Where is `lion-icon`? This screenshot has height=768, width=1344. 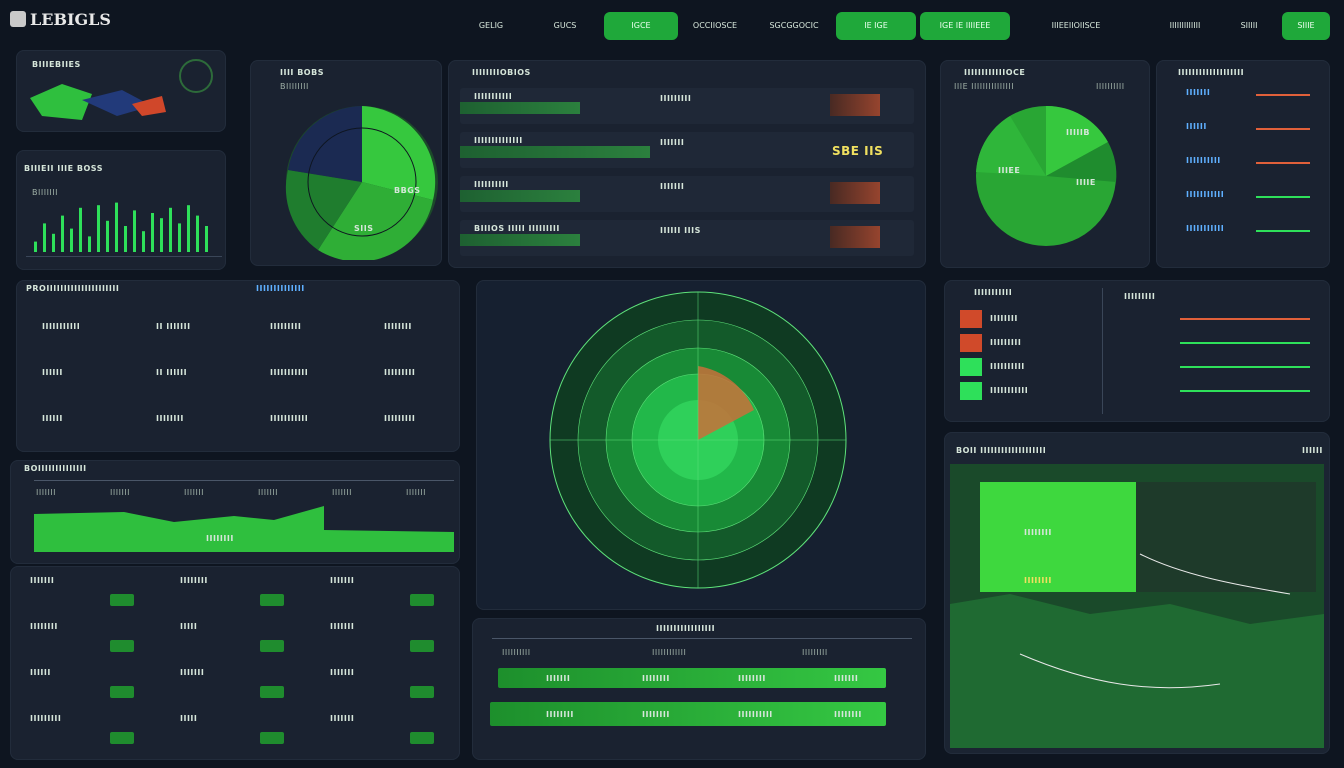
lion-icon is located at coordinates (18, 19).